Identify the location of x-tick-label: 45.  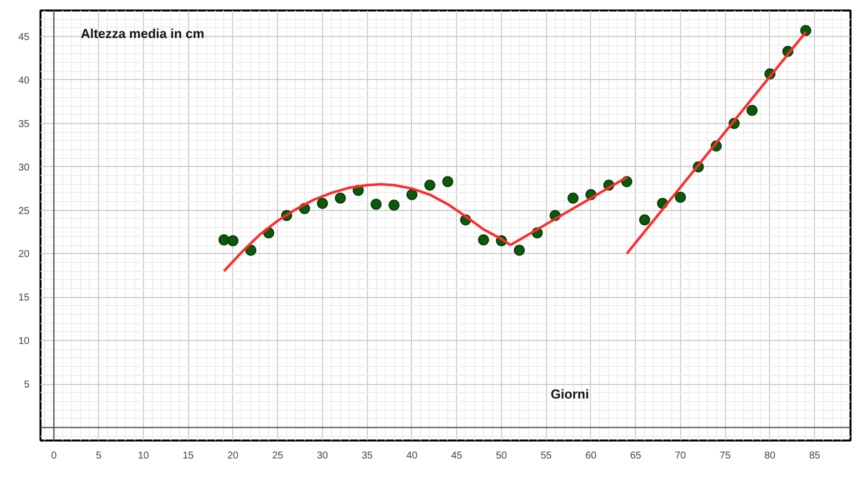
(457, 456).